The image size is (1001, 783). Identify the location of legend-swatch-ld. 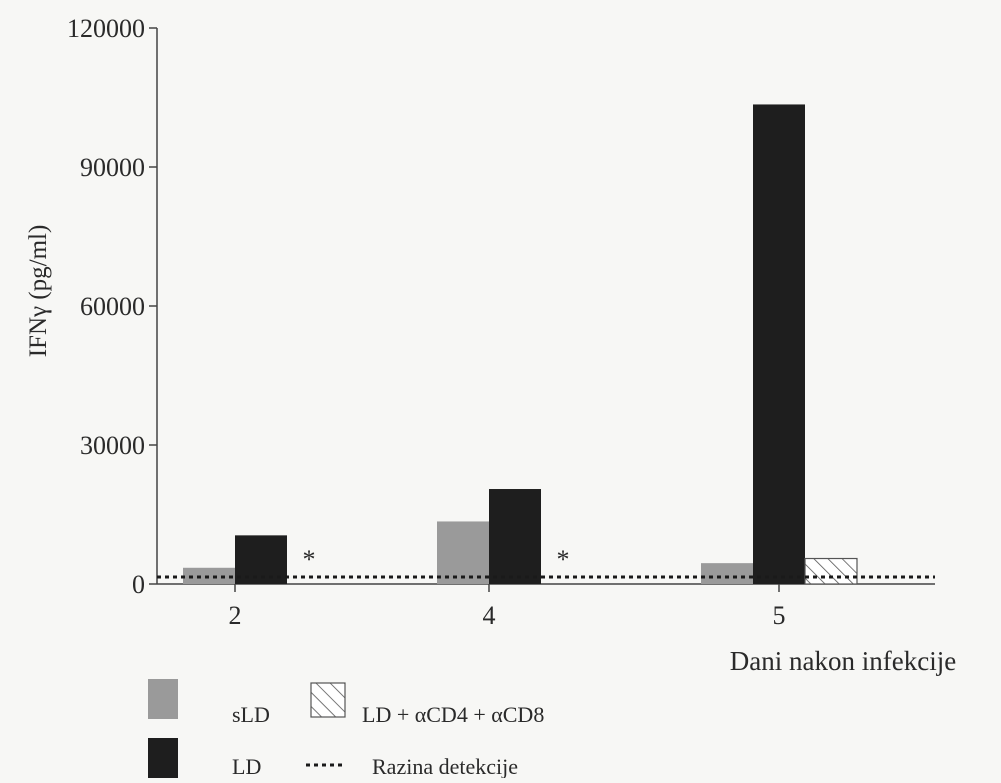
(163, 758).